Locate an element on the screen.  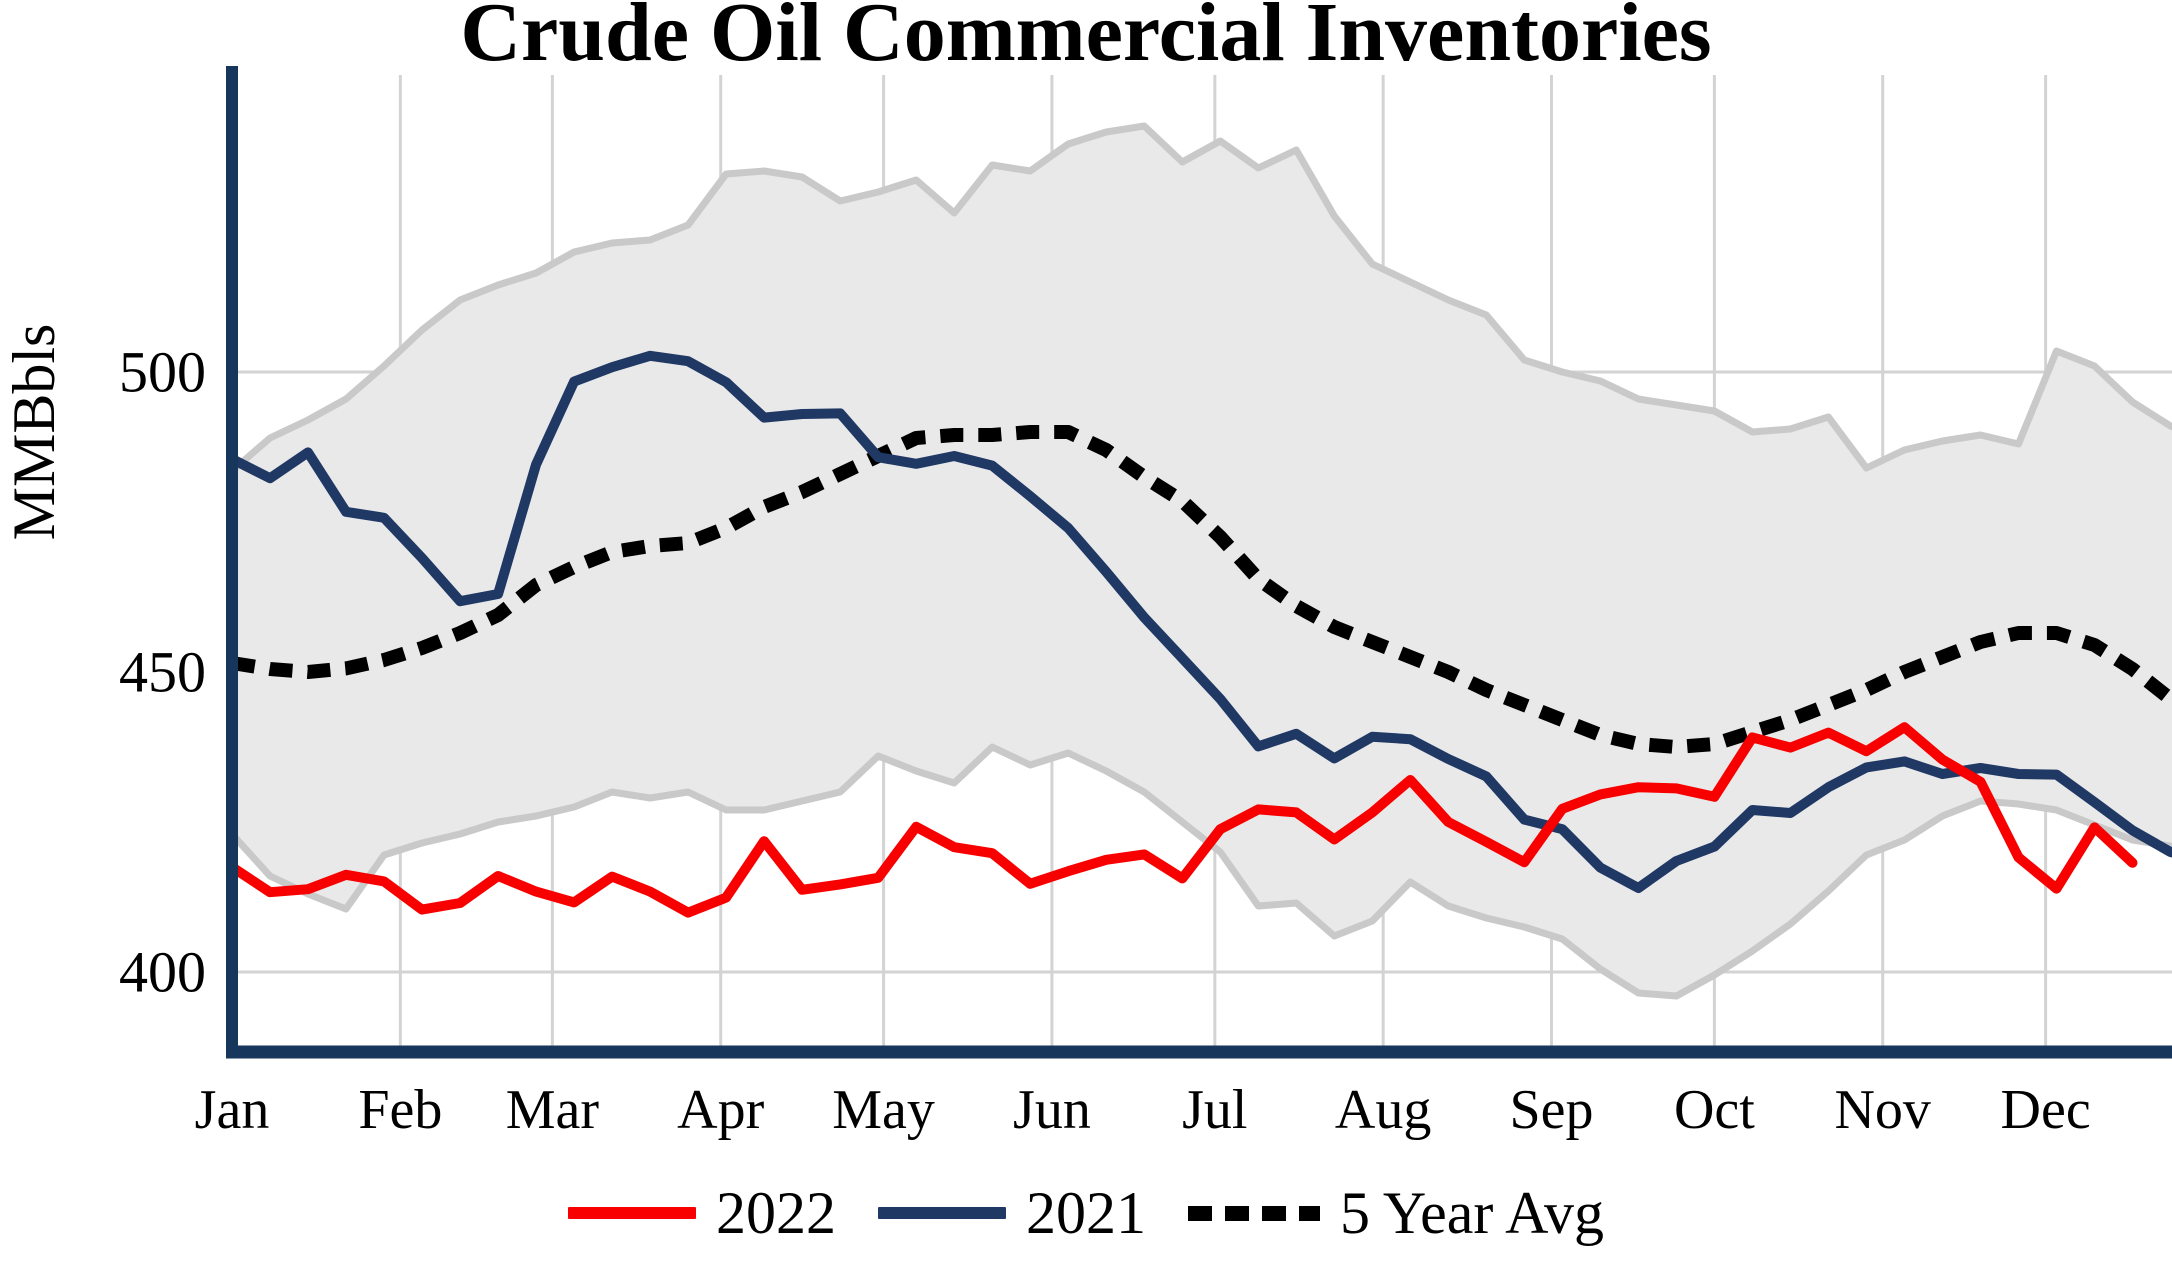
legend-item-5yr-avg: 5 Year Avg is located at coordinates (1396, 1213).